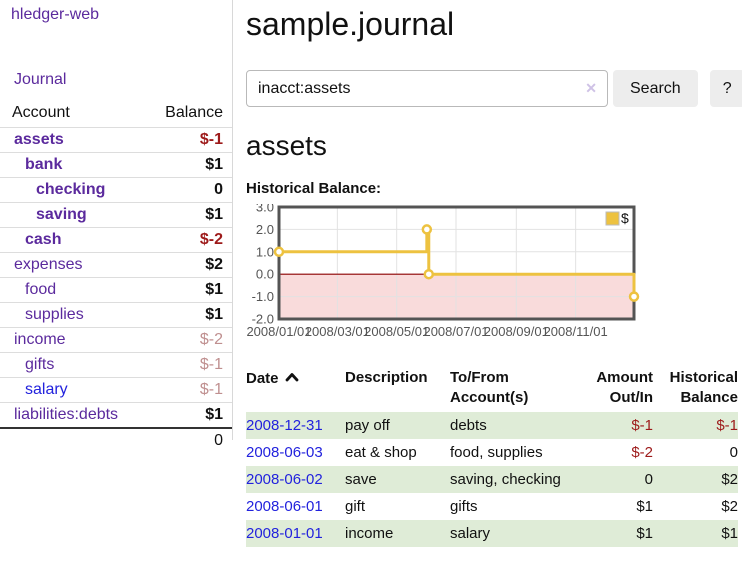 The image size is (742, 582). I want to click on svg-text: -2.0, so click(263, 319).